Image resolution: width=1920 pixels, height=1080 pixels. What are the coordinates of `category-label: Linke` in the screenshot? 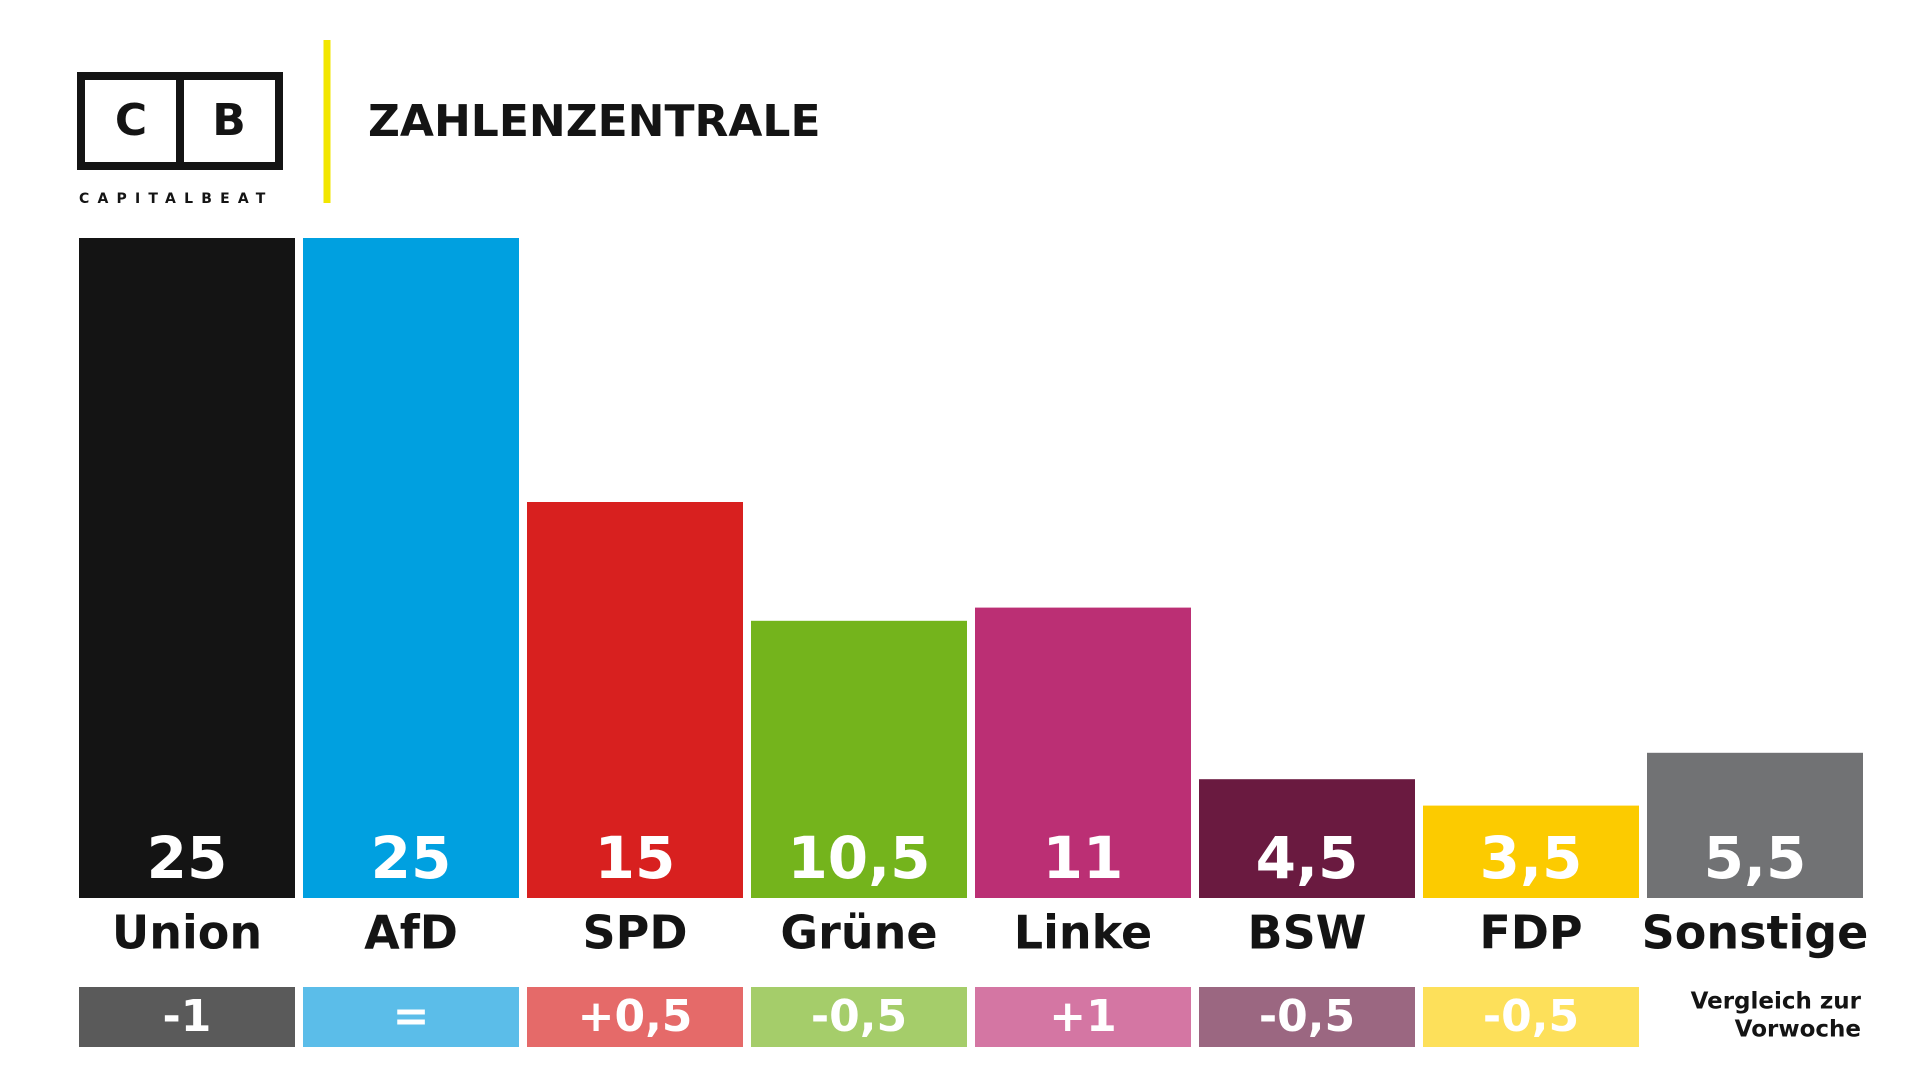 It's located at (1083, 933).